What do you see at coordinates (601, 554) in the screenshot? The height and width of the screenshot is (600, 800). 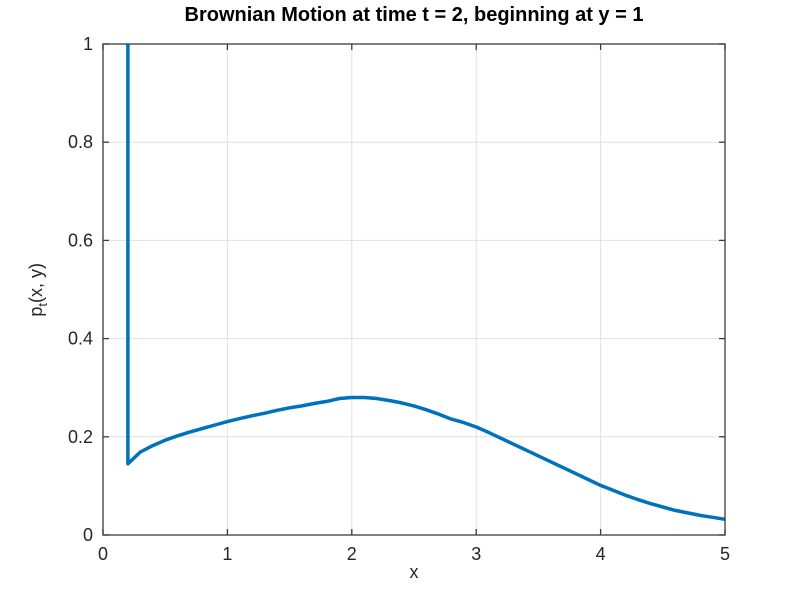 I see `x-tick-label: 4` at bounding box center [601, 554].